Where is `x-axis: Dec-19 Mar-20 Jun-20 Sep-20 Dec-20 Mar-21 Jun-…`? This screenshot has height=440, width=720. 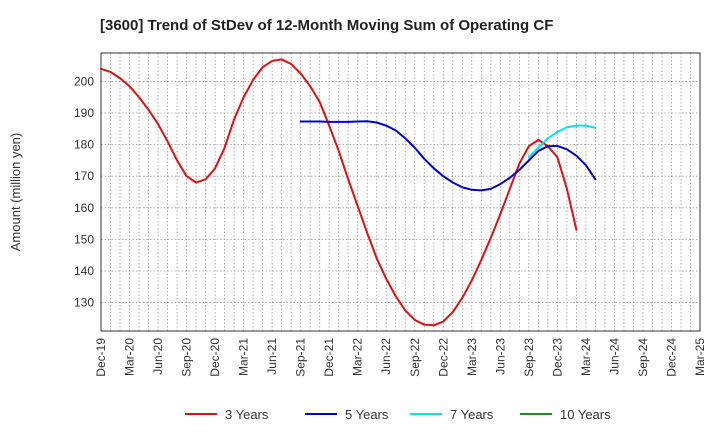
x-axis: Dec-19 Mar-20 Jun-20 Sep-20 Dec-20 Mar-21 Jun-… is located at coordinates (400, 357).